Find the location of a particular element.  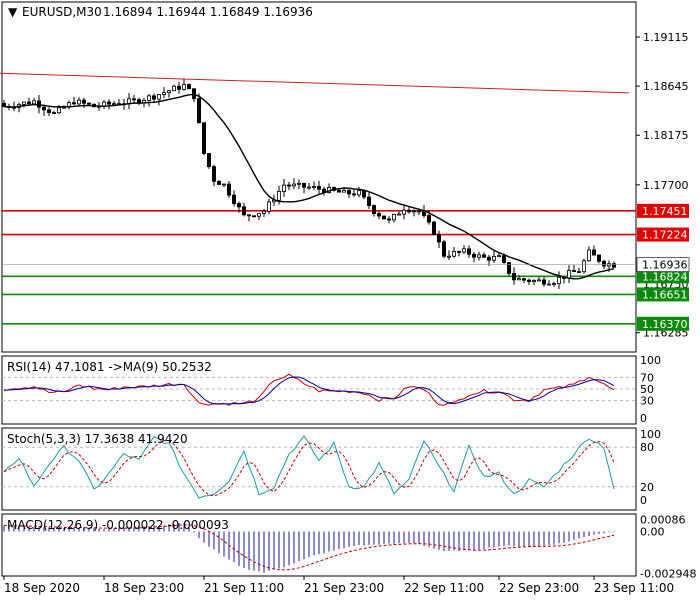

collapse-triangle-icon: ▼ is located at coordinates (13, 12).